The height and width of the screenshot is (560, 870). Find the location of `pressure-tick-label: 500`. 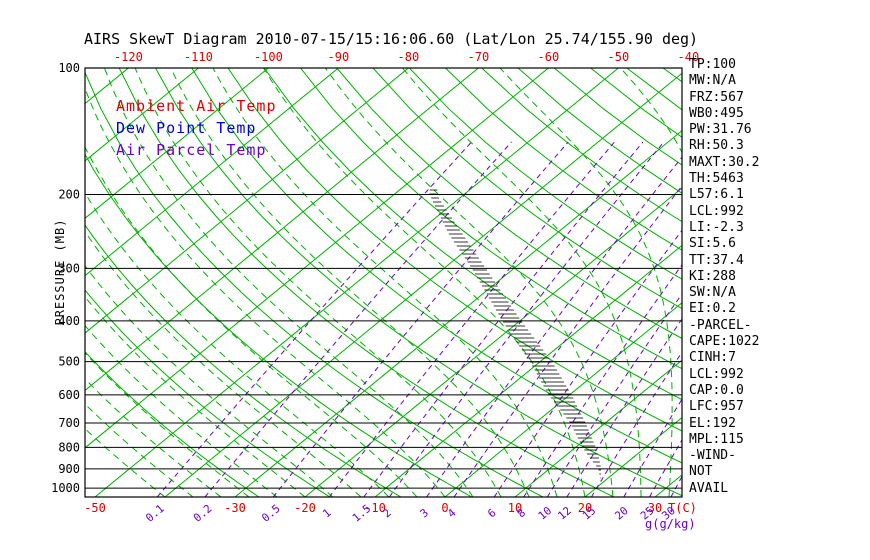

pressure-tick-label: 500 is located at coordinates (69, 362).